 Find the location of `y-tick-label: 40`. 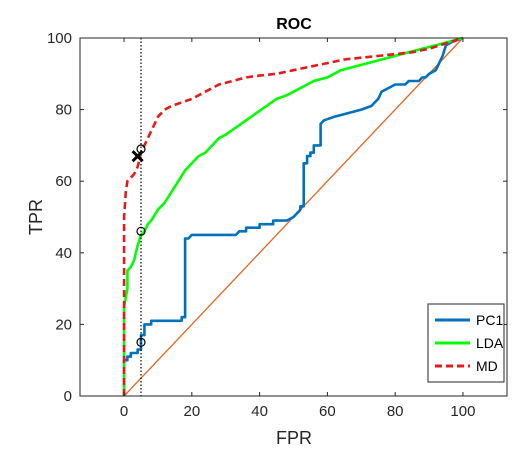

y-tick-label: 40 is located at coordinates (63, 253).